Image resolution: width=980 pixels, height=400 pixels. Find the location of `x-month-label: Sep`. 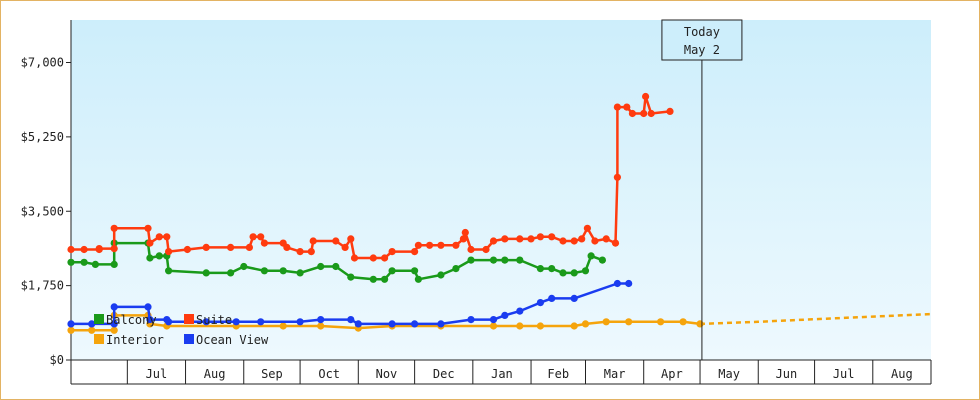

x-month-label: Sep is located at coordinates (272, 374).